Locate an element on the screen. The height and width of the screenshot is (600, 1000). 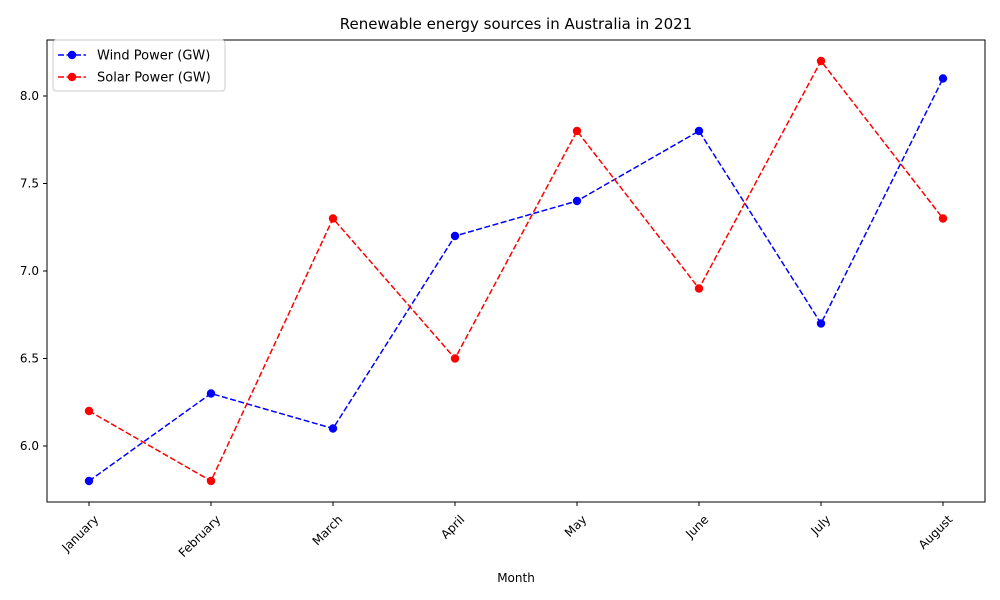
y-tick-label: 8.0 is located at coordinates (29, 96).